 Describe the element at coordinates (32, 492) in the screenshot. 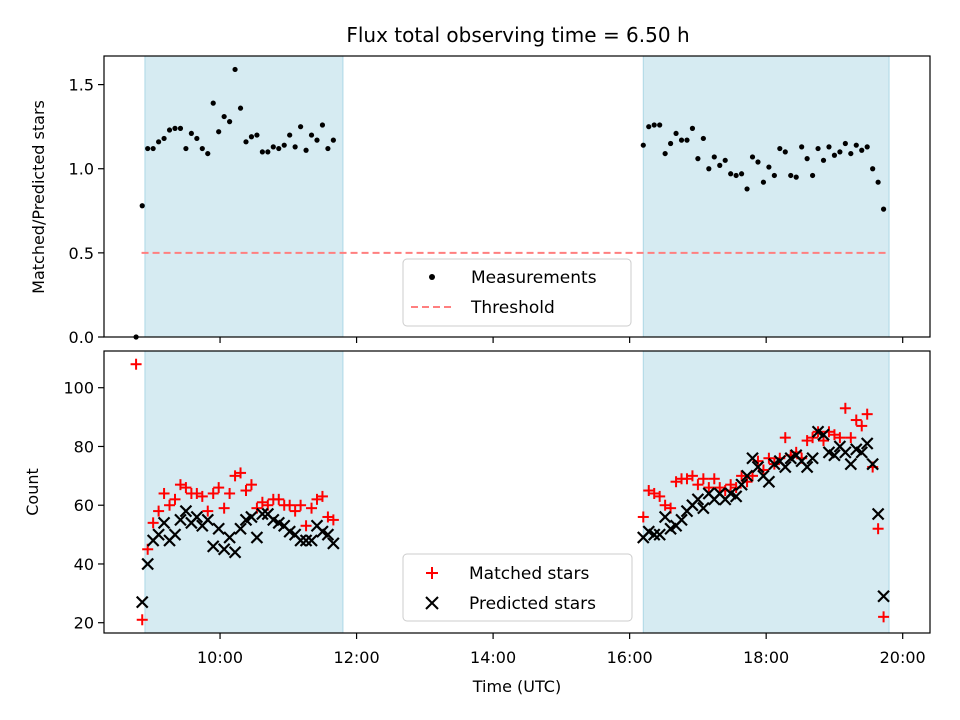

I see `count-y-axis-label: Count` at that location.